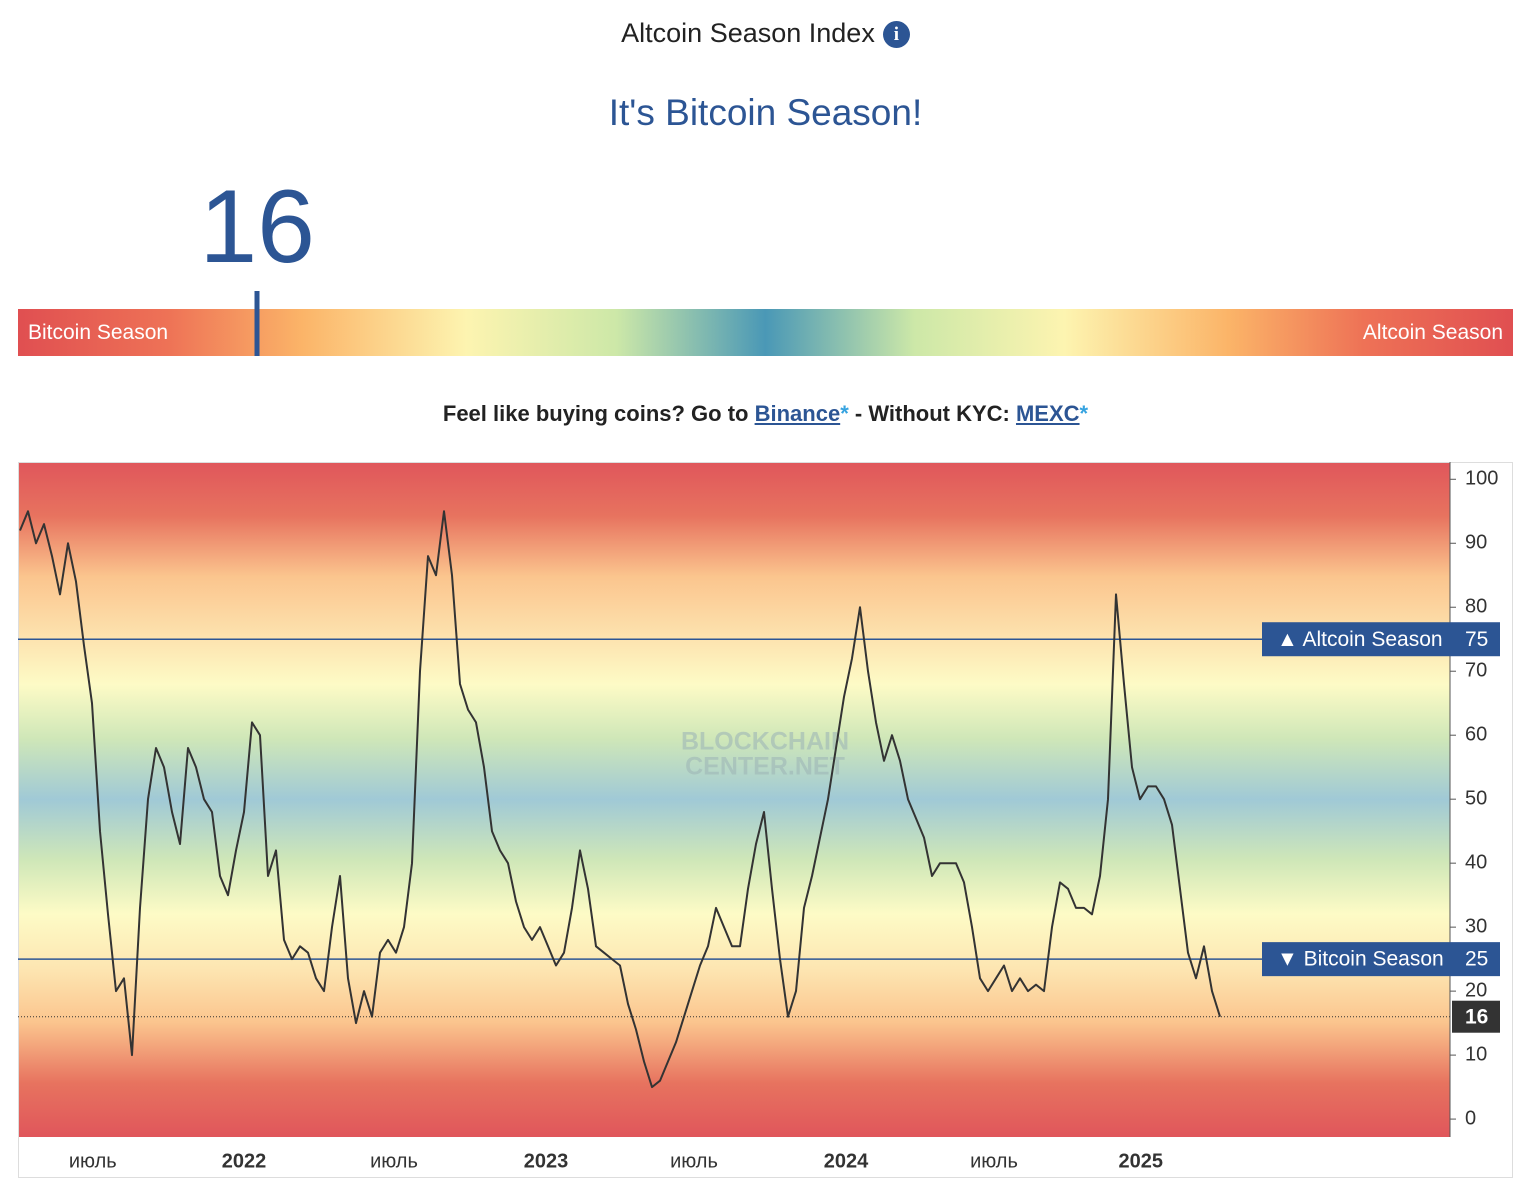 The height and width of the screenshot is (1198, 1531). Describe the element at coordinates (1047, 413) in the screenshot. I see `mexc-link: MEXC` at that location.